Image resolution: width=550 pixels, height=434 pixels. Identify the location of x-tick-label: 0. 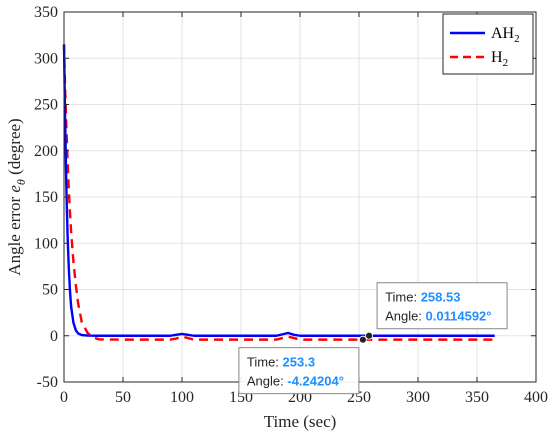
(64, 397).